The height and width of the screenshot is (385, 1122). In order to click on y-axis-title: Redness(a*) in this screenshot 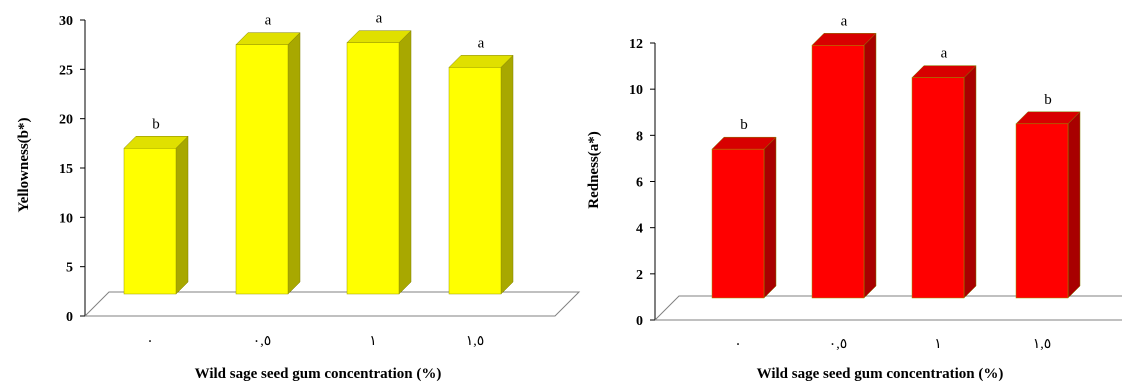, I will do `click(594, 170)`.